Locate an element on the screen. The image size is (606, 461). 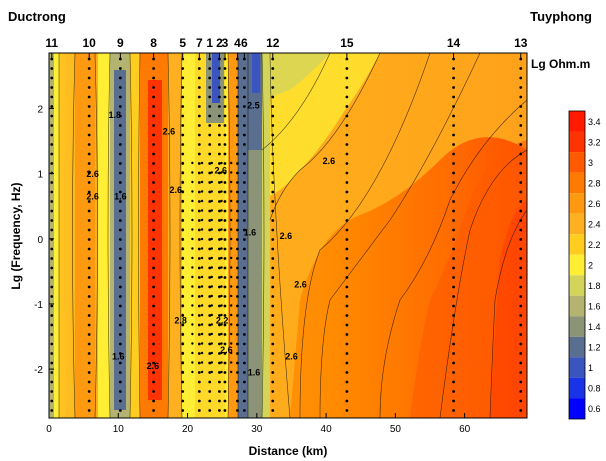
colorbar-tick-label: 0.6 is located at coordinates (594, 409).